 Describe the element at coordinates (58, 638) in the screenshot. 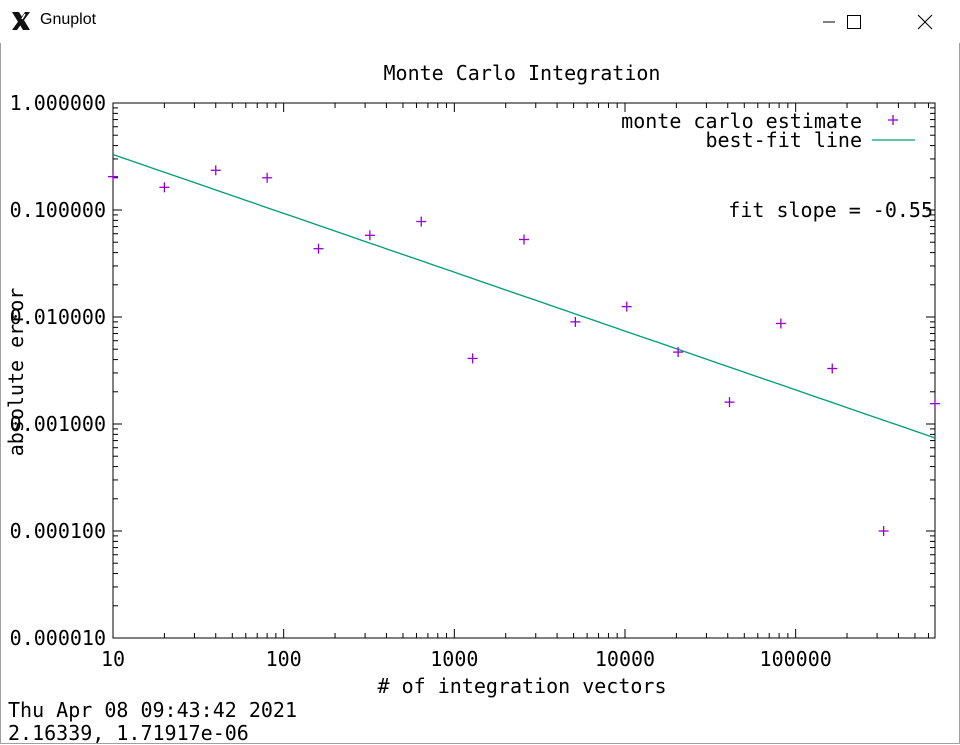

I see `y-tick-label: 0.000010` at that location.